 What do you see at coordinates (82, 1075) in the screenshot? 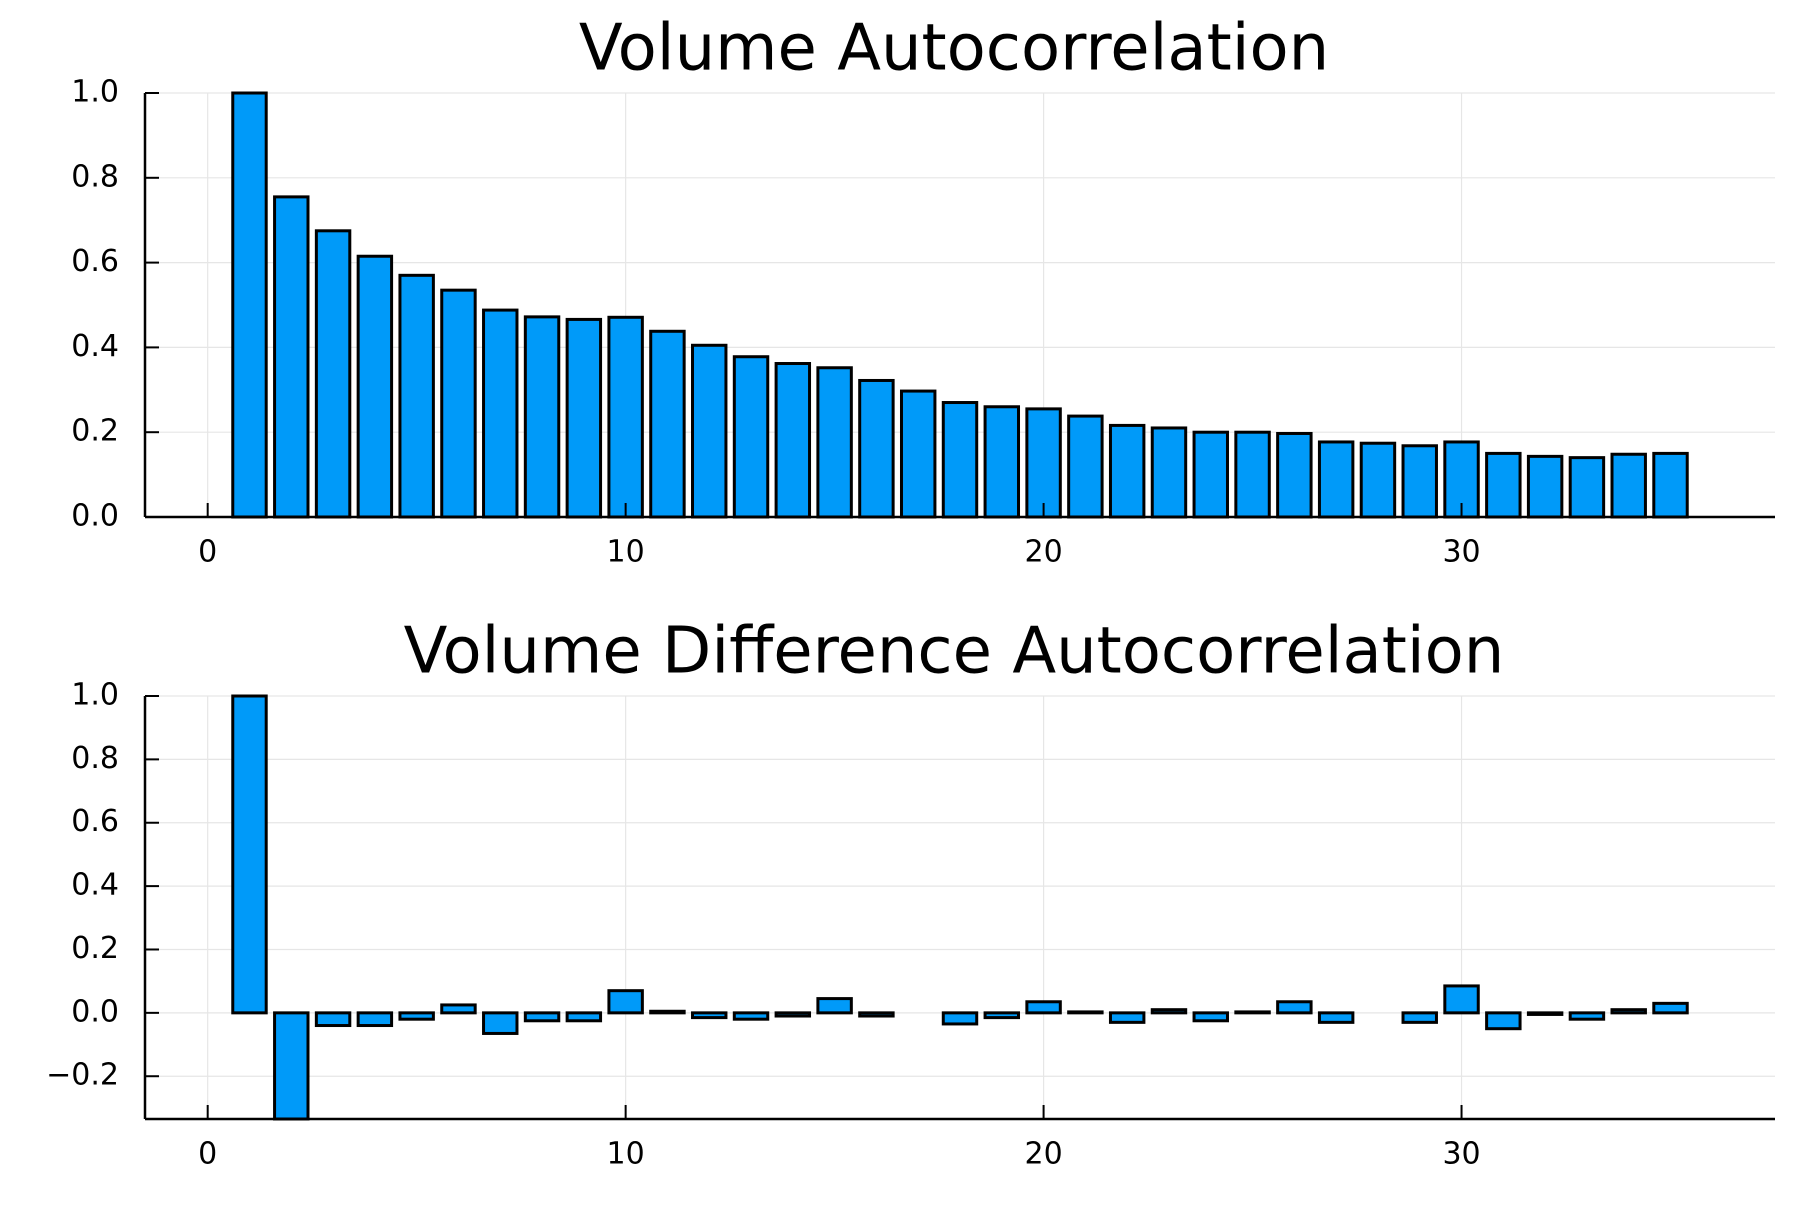
I see `y-tick-label: −0.2` at bounding box center [82, 1075].